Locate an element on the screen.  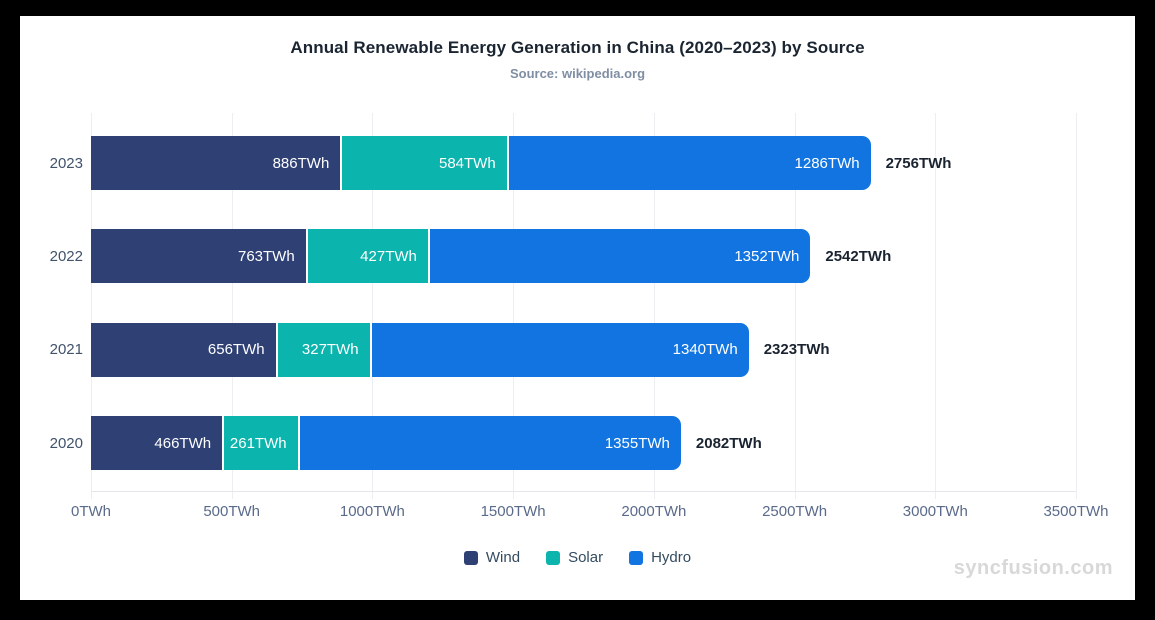
bar-value-label: 1352TWh is located at coordinates (767, 256).